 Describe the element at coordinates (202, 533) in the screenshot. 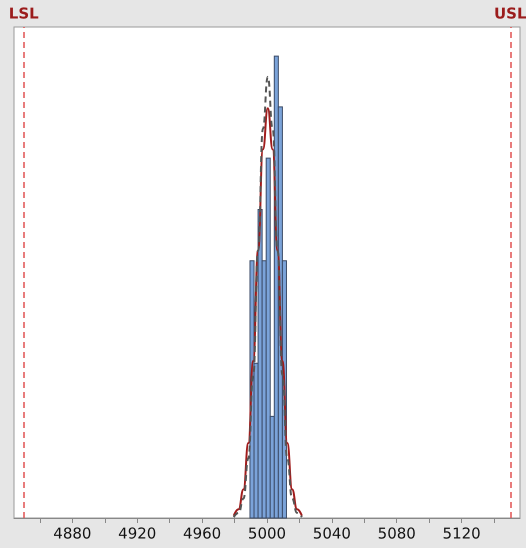

I see `x-tick-label: 4960` at that location.